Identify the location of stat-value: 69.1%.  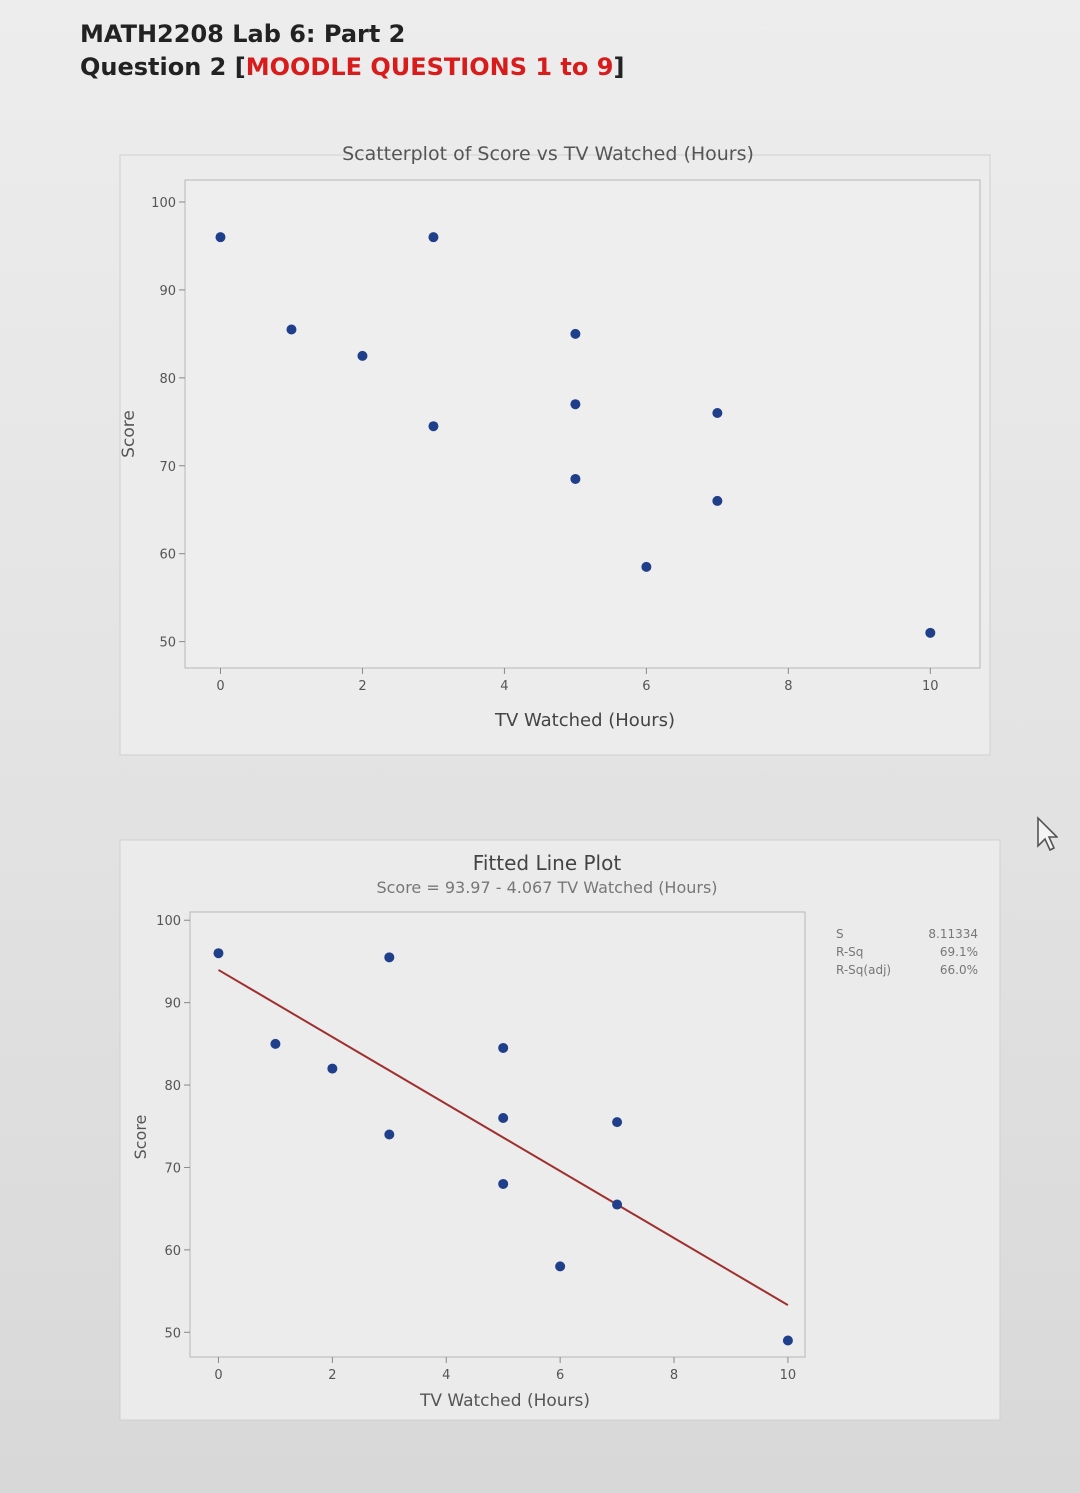
(959, 952).